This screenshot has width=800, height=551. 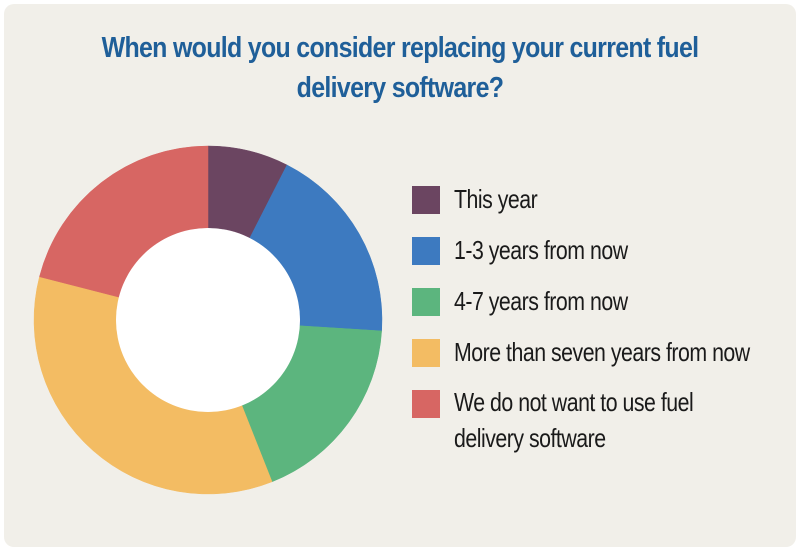 I want to click on legend-item-1-3-years: 1-3 years from now, so click(x=602, y=250).